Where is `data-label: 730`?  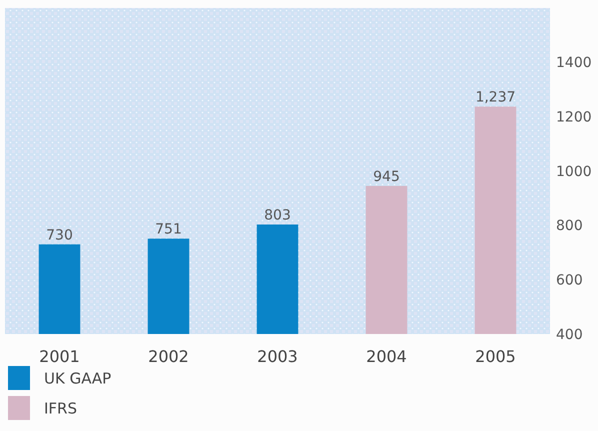 data-label: 730 is located at coordinates (59, 235).